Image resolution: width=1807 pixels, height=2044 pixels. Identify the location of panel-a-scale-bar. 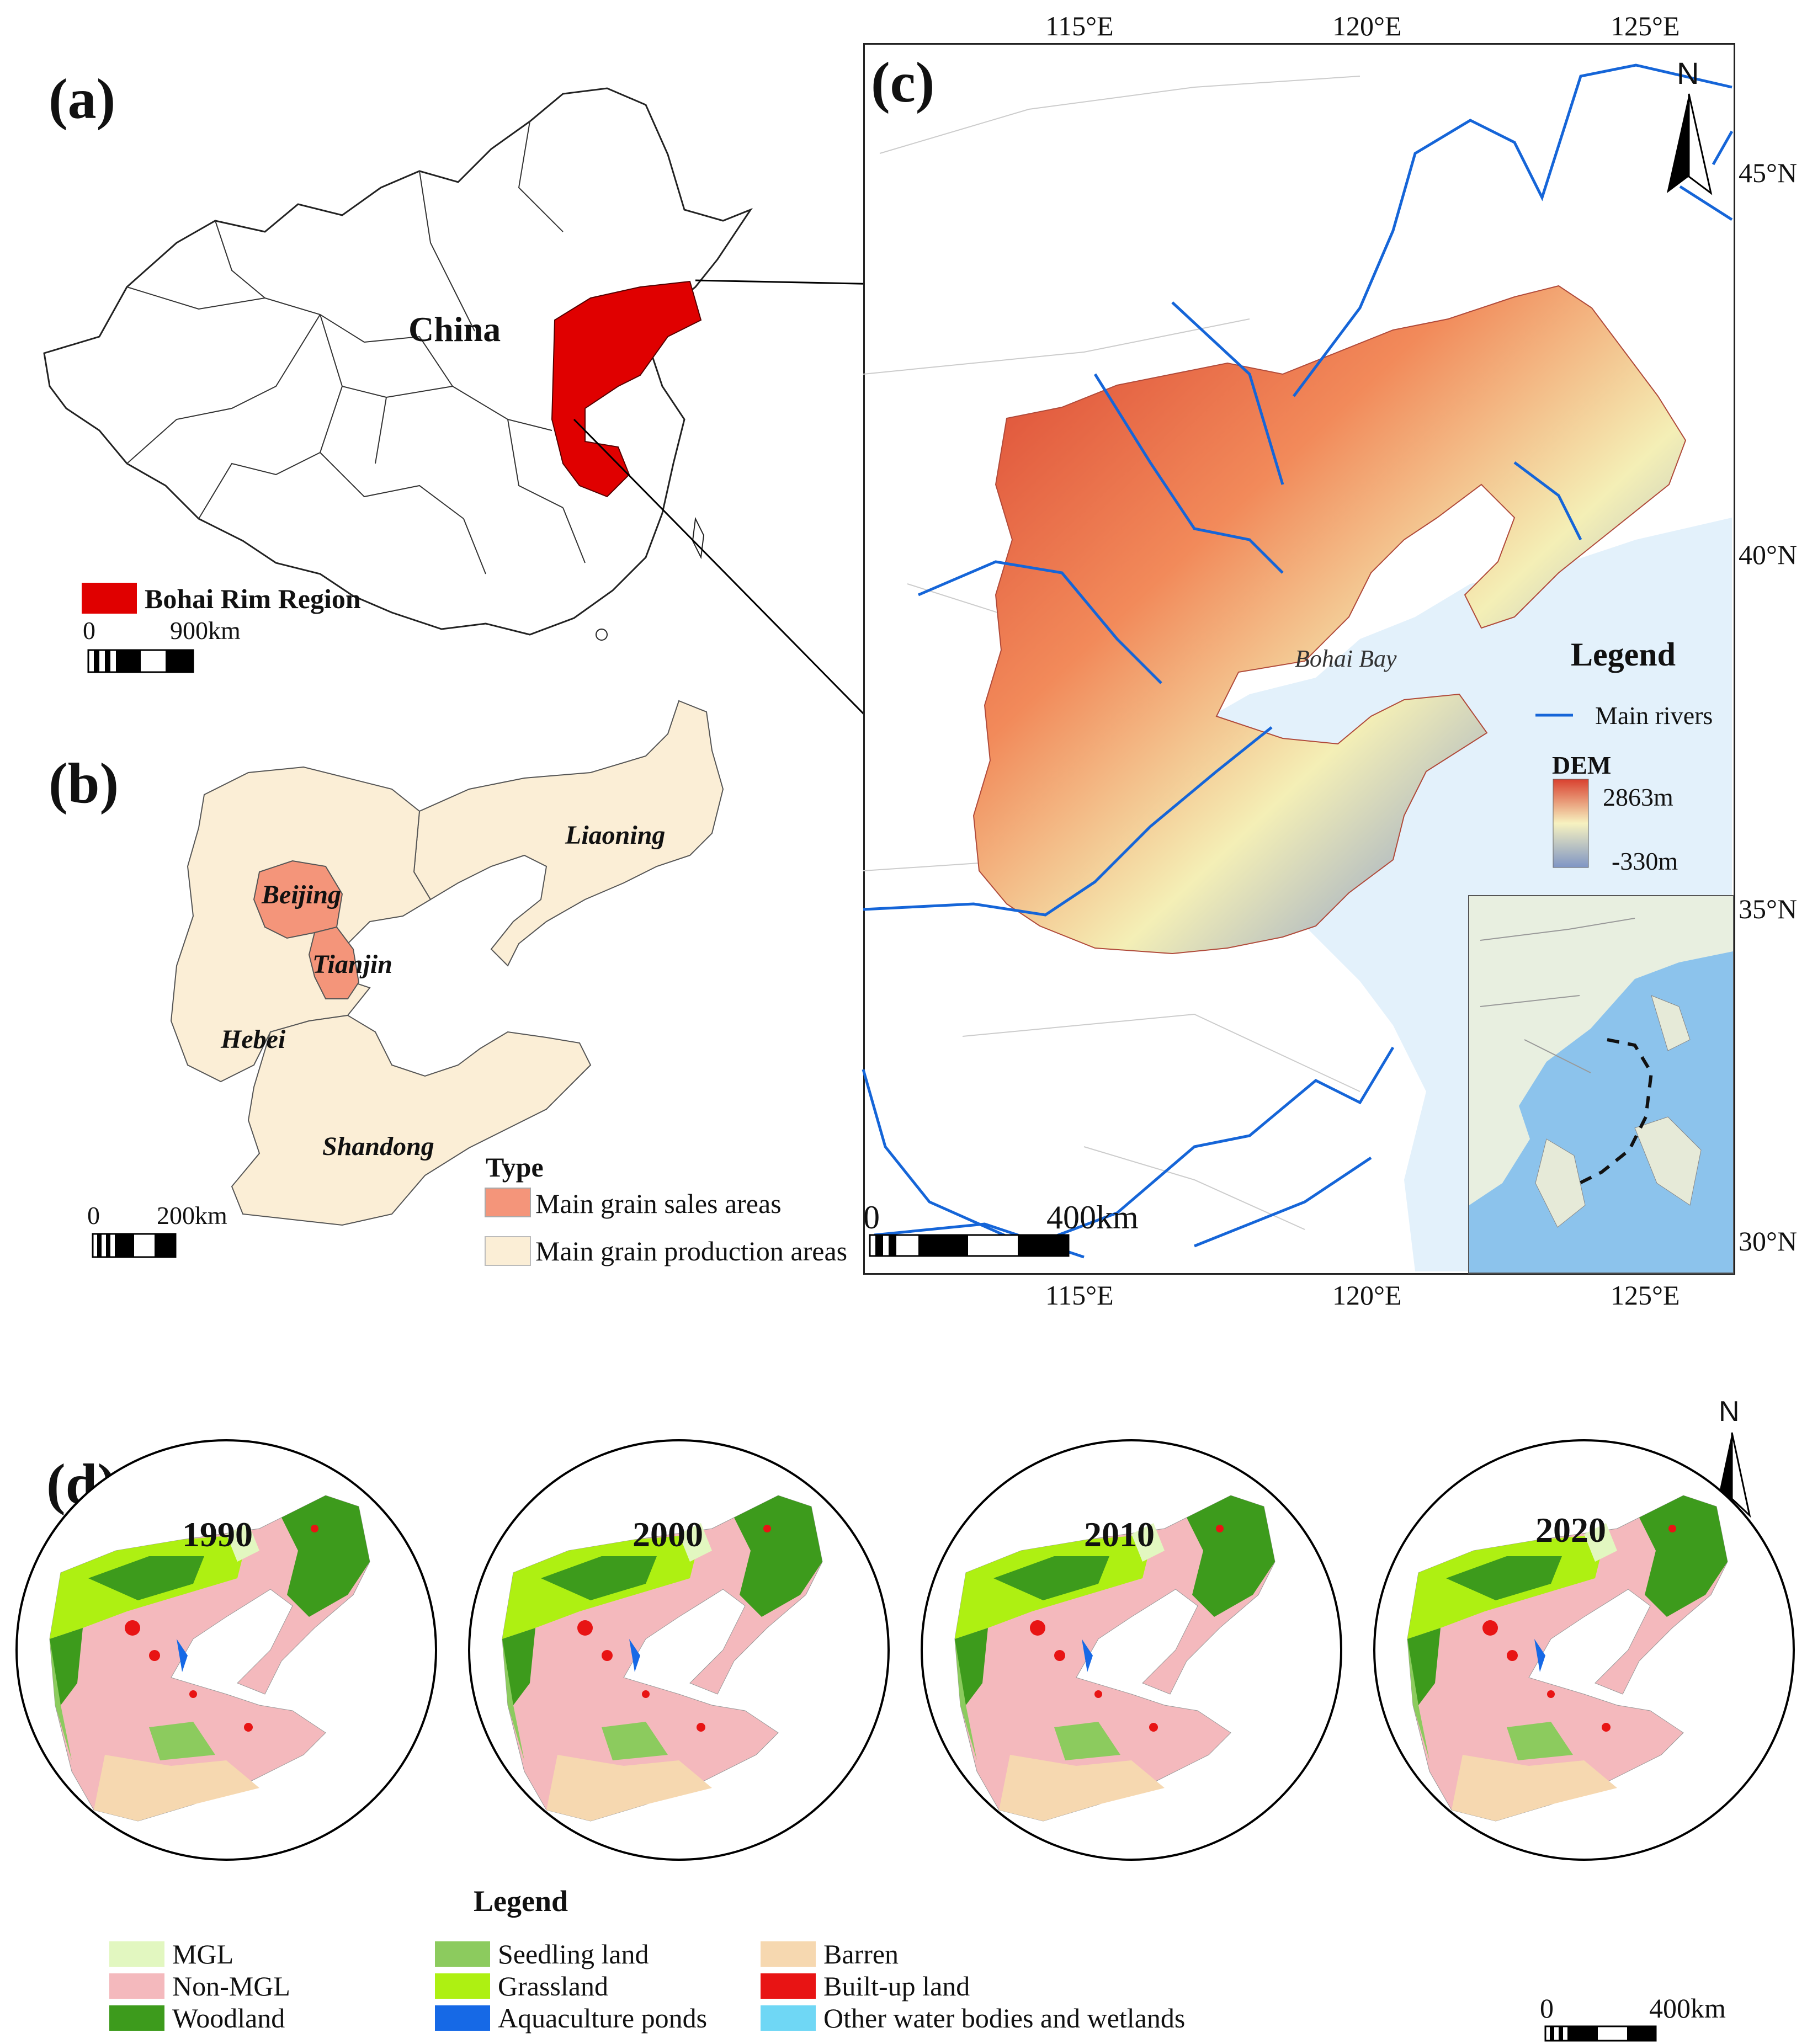
(140, 661).